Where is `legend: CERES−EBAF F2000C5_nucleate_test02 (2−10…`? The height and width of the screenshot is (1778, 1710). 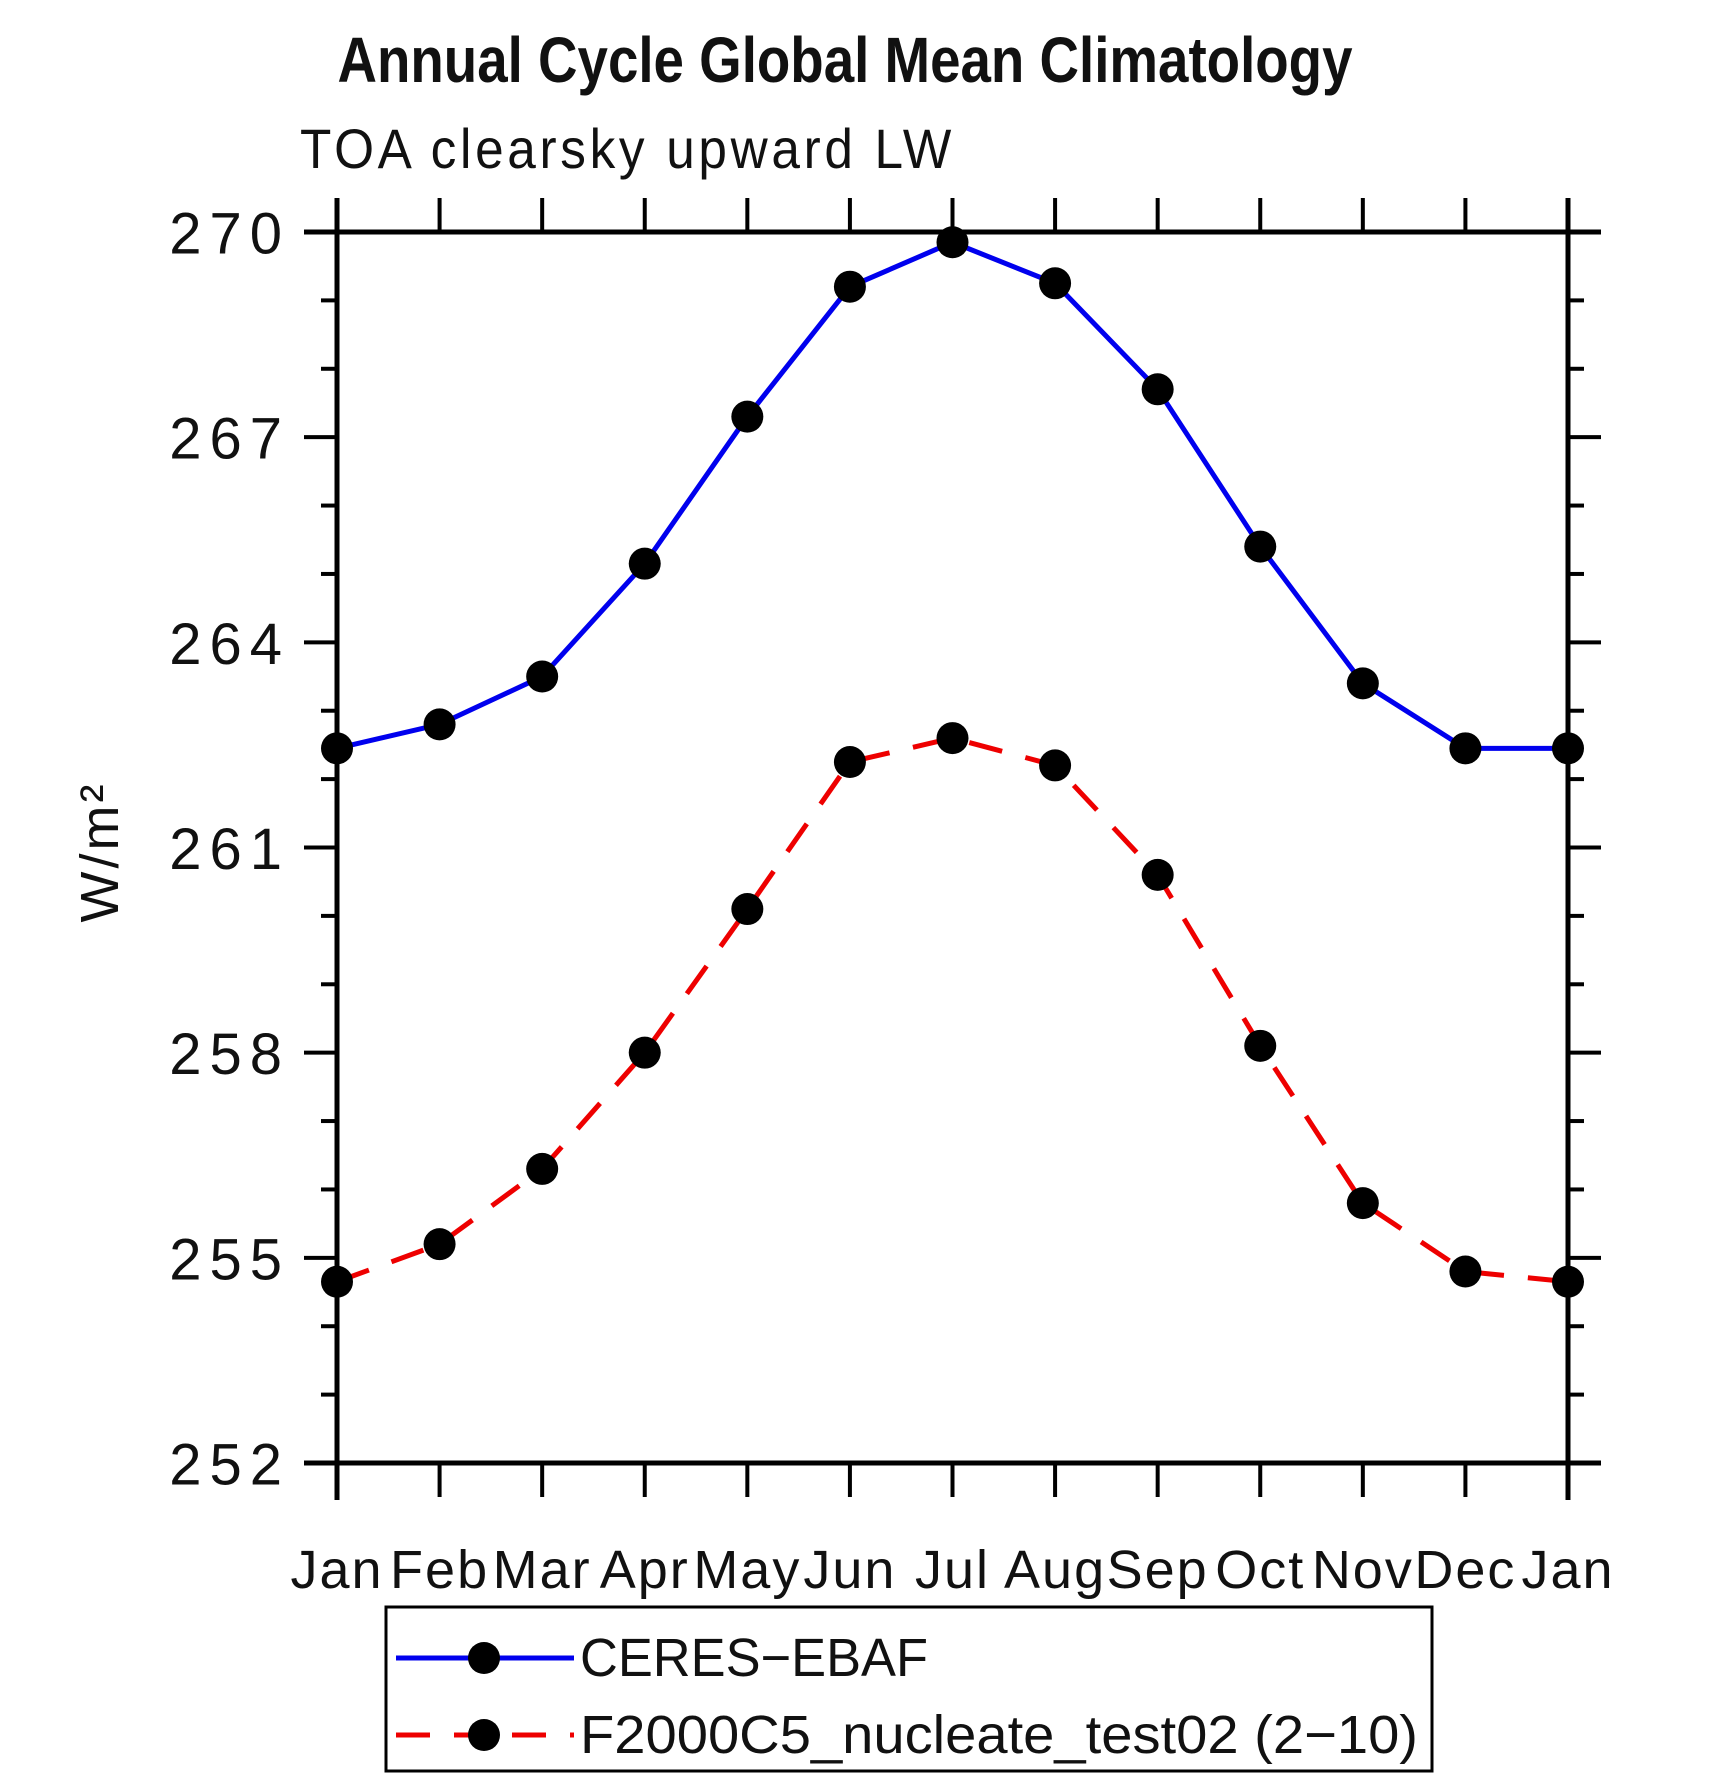 legend: CERES−EBAF F2000C5_nucleate_test02 (2−10… is located at coordinates (909, 1689).